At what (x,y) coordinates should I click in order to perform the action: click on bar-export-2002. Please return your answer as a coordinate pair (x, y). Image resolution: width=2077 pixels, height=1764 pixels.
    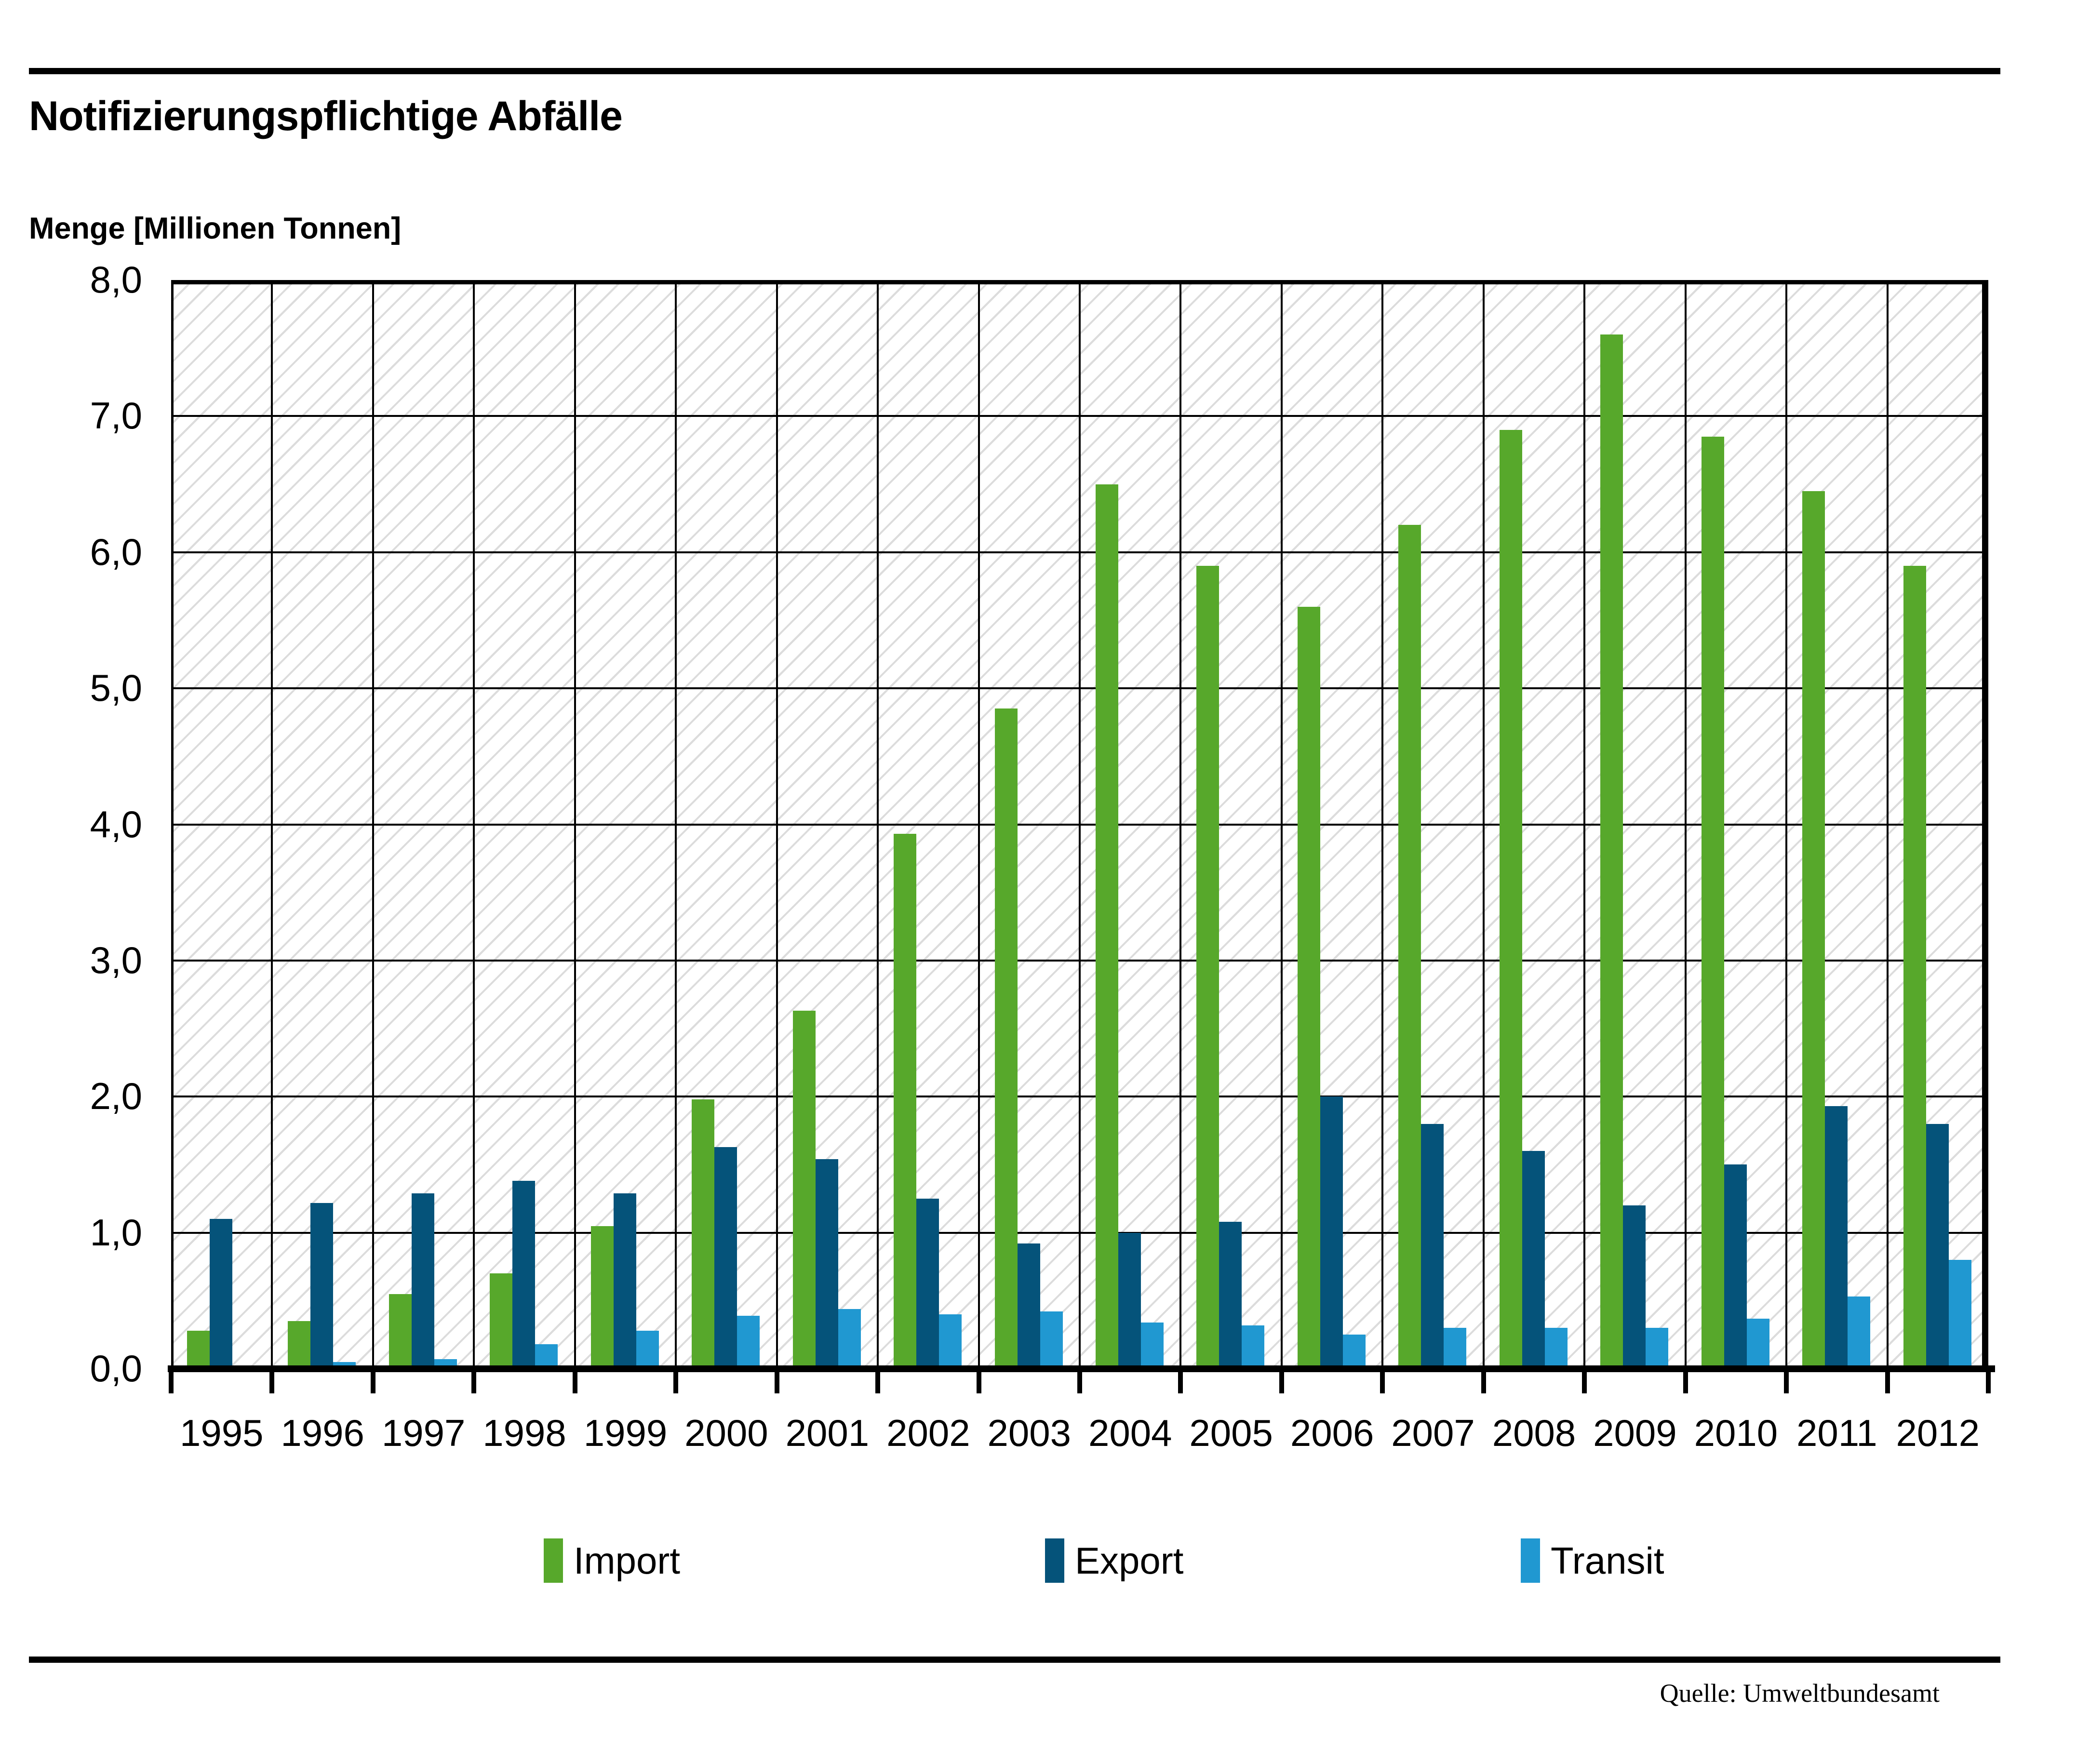
    Looking at the image, I should click on (927, 1284).